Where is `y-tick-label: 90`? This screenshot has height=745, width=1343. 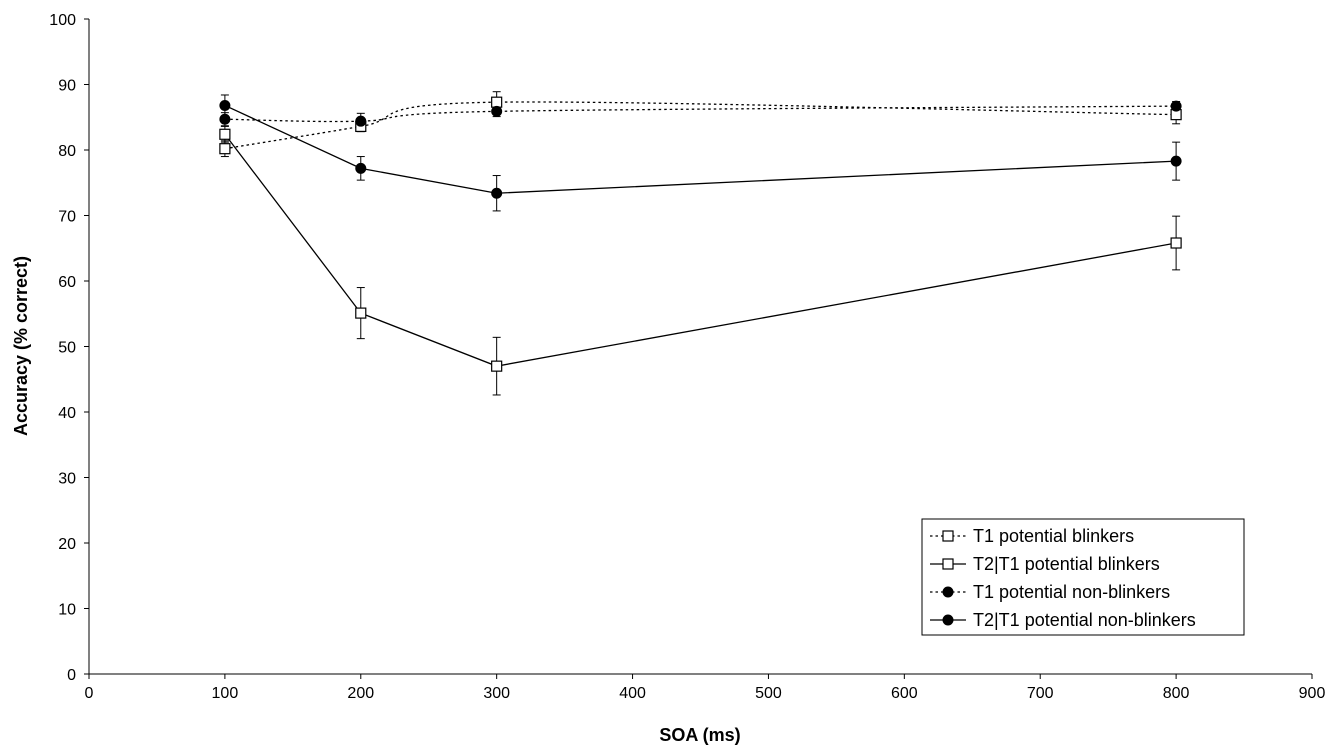
y-tick-label: 90 is located at coordinates (67, 86).